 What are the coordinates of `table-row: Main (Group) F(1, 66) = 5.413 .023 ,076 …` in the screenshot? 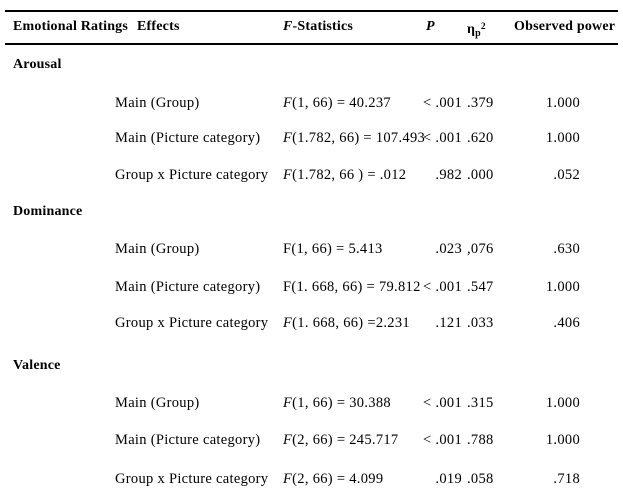 It's located at (311, 249).